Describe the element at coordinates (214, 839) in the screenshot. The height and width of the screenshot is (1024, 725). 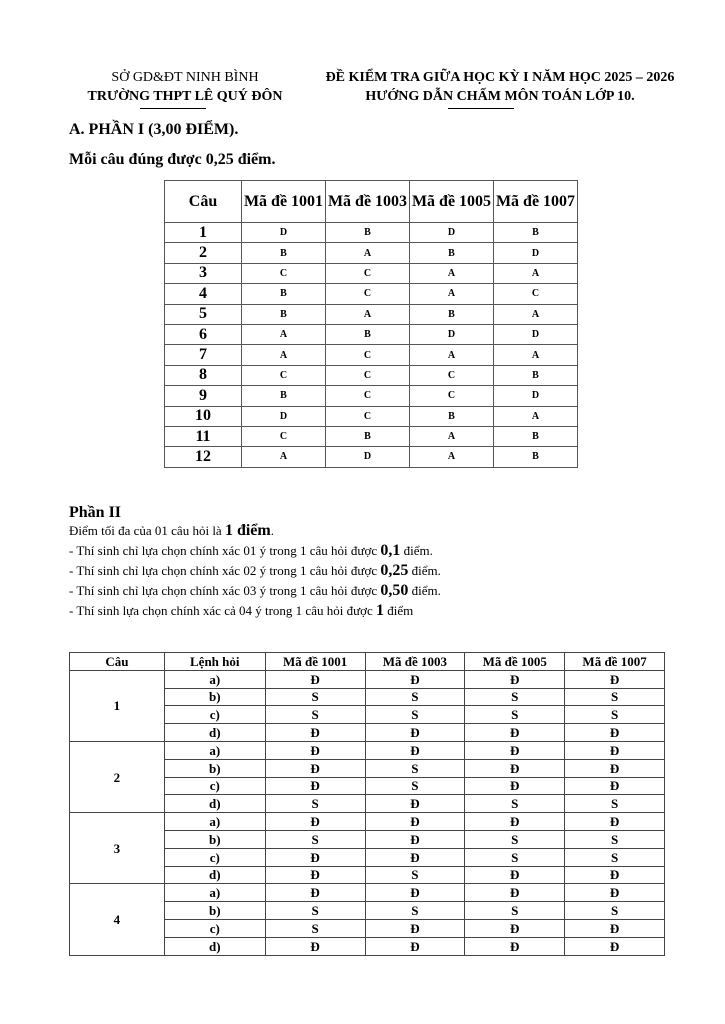
I see `sub-question-label: b)` at that location.